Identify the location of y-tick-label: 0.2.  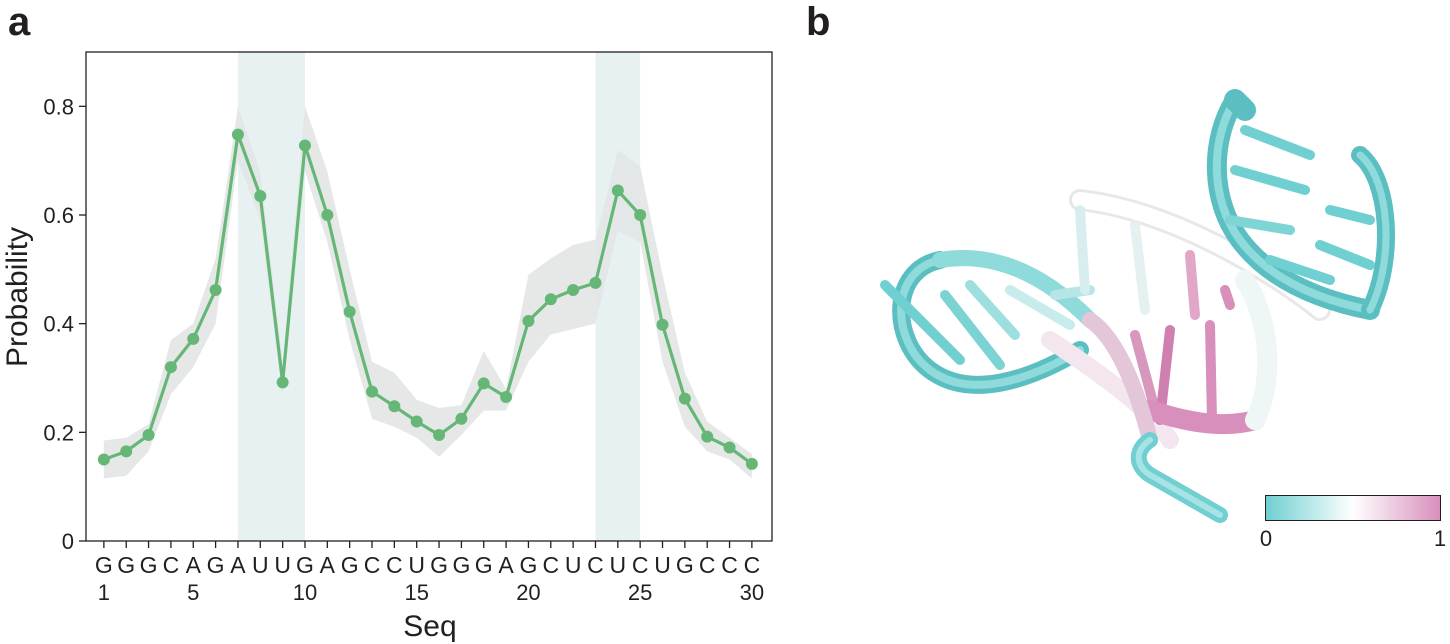
(58, 432).